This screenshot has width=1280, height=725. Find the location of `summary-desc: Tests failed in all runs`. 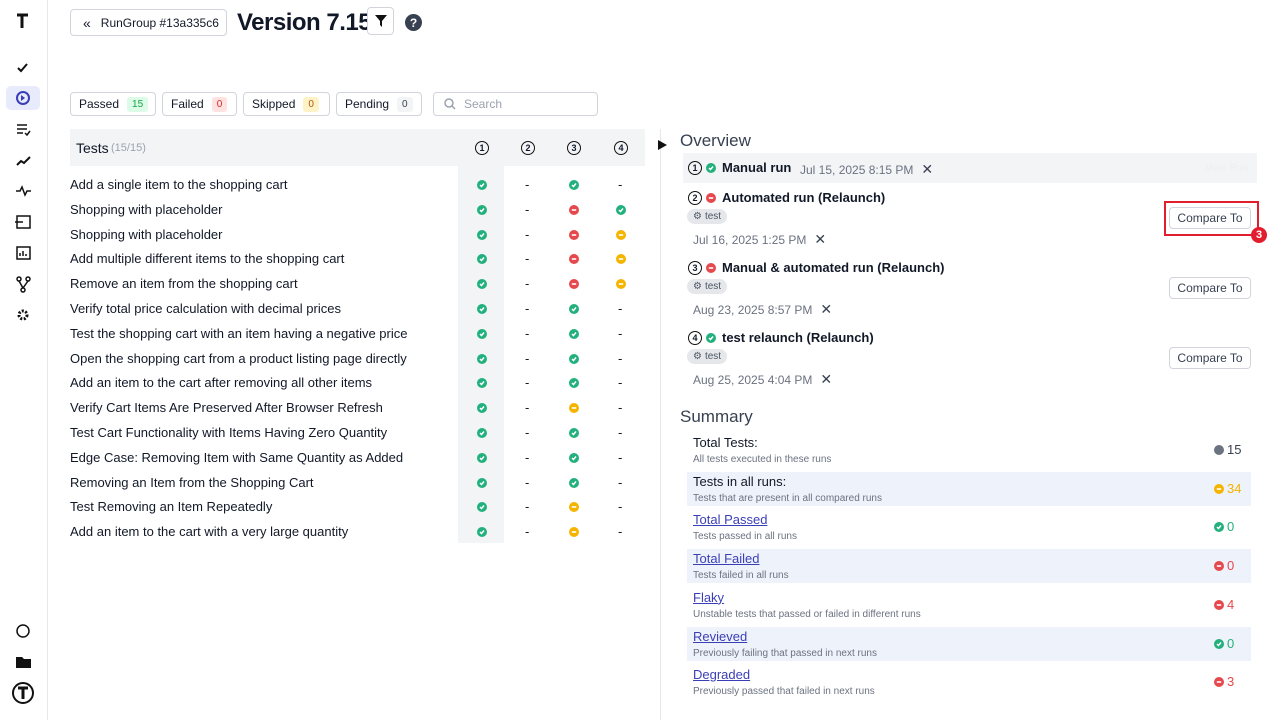

summary-desc: Tests failed in all runs is located at coordinates (741, 576).